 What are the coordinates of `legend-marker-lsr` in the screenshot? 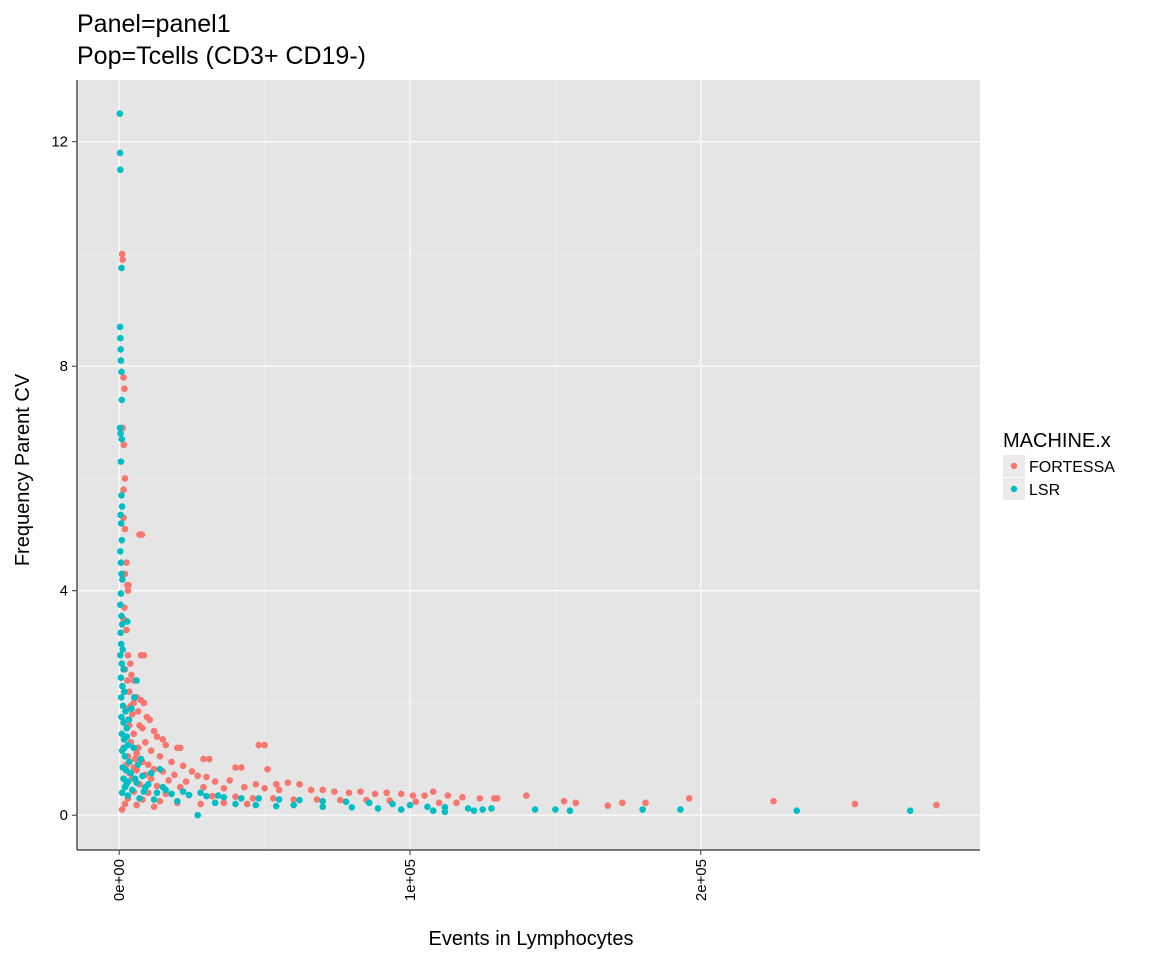 It's located at (1014, 489).